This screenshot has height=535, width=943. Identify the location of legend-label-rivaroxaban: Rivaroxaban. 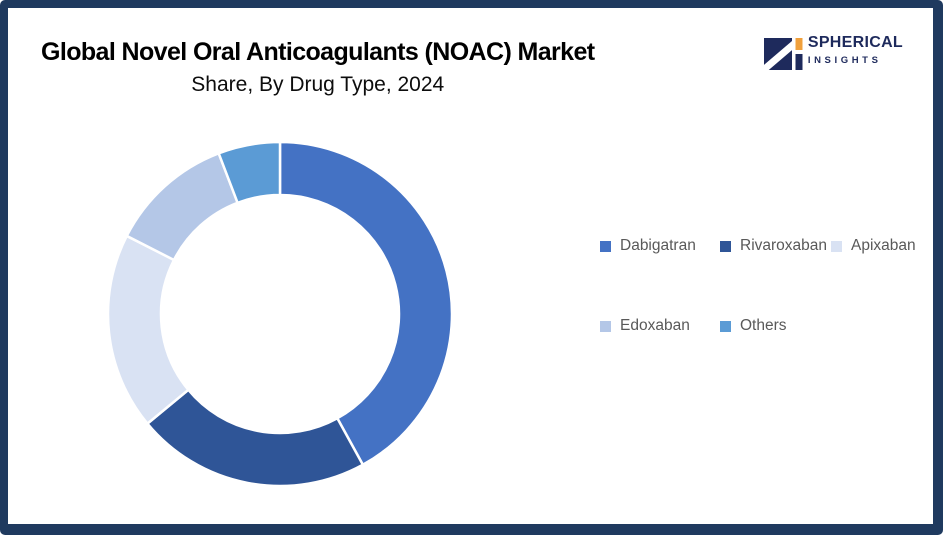
(784, 245).